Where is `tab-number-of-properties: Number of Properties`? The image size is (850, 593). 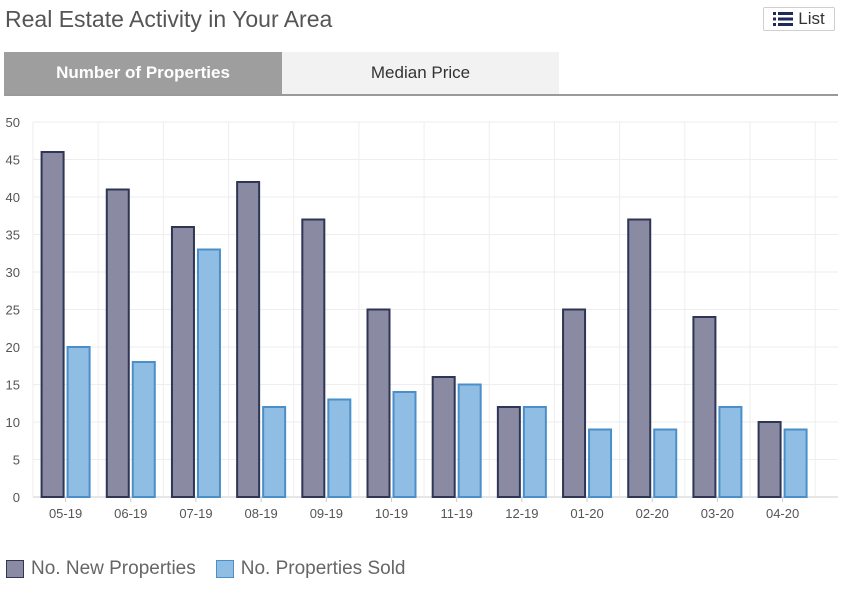 tab-number-of-properties: Number of Properties is located at coordinates (143, 73).